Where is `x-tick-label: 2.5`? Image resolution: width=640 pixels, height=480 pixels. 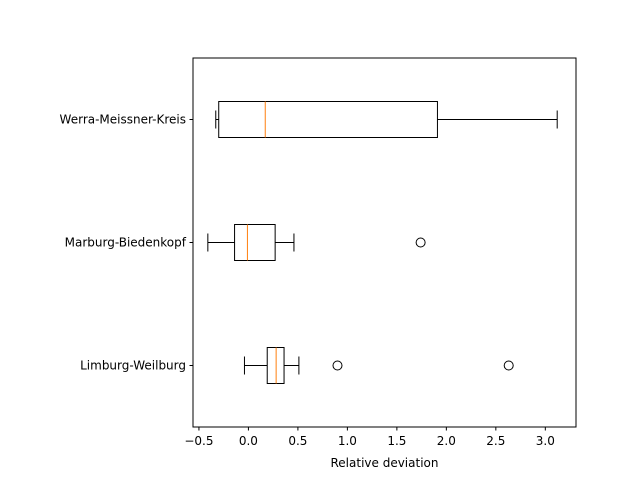
x-tick-label: 2.5 is located at coordinates (495, 441).